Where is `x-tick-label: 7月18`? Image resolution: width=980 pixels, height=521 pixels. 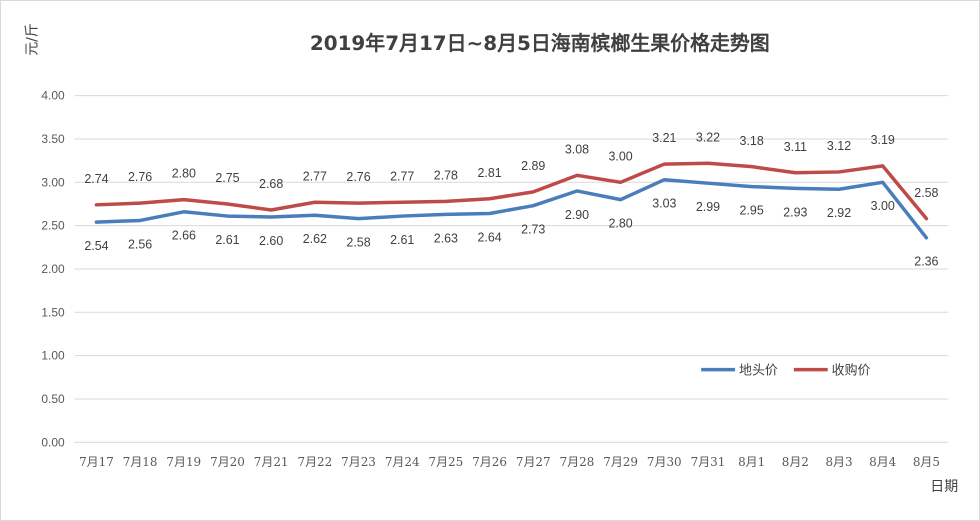
x-tick-label: 7月18 is located at coordinates (140, 462).